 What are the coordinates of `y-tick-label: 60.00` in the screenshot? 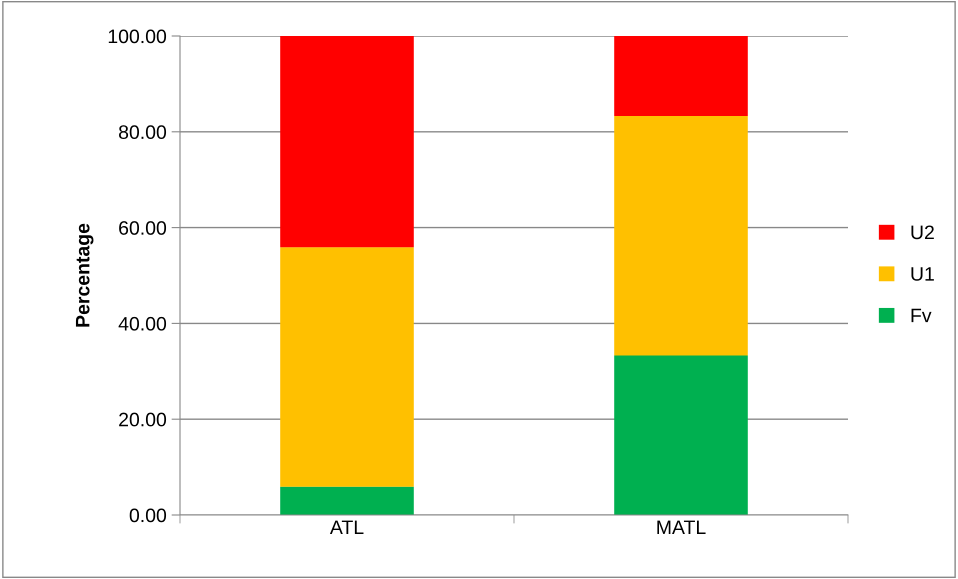 It's located at (142, 228).